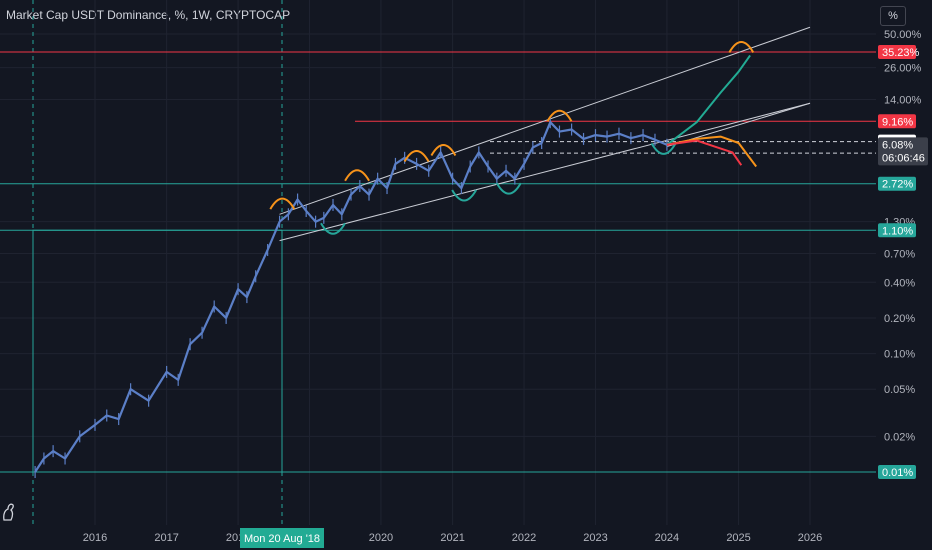 This screenshot has width=932, height=550. What do you see at coordinates (595, 538) in the screenshot?
I see `x-tick-label: 2023` at bounding box center [595, 538].